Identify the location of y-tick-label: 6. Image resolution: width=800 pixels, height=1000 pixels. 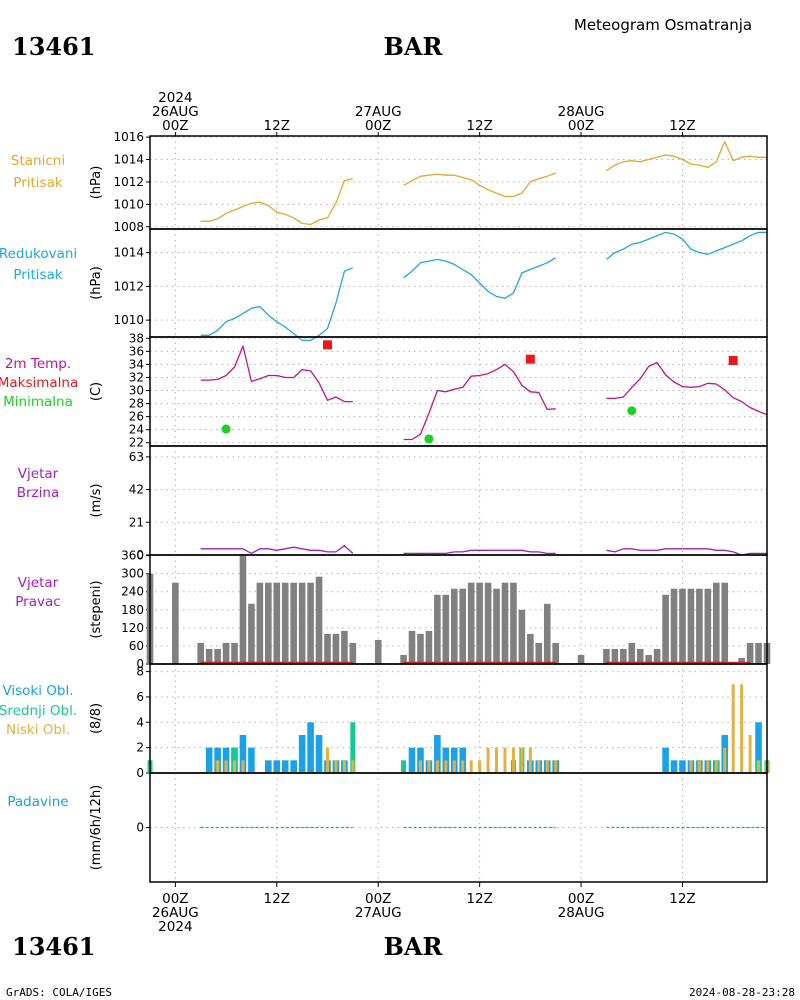
(140, 697).